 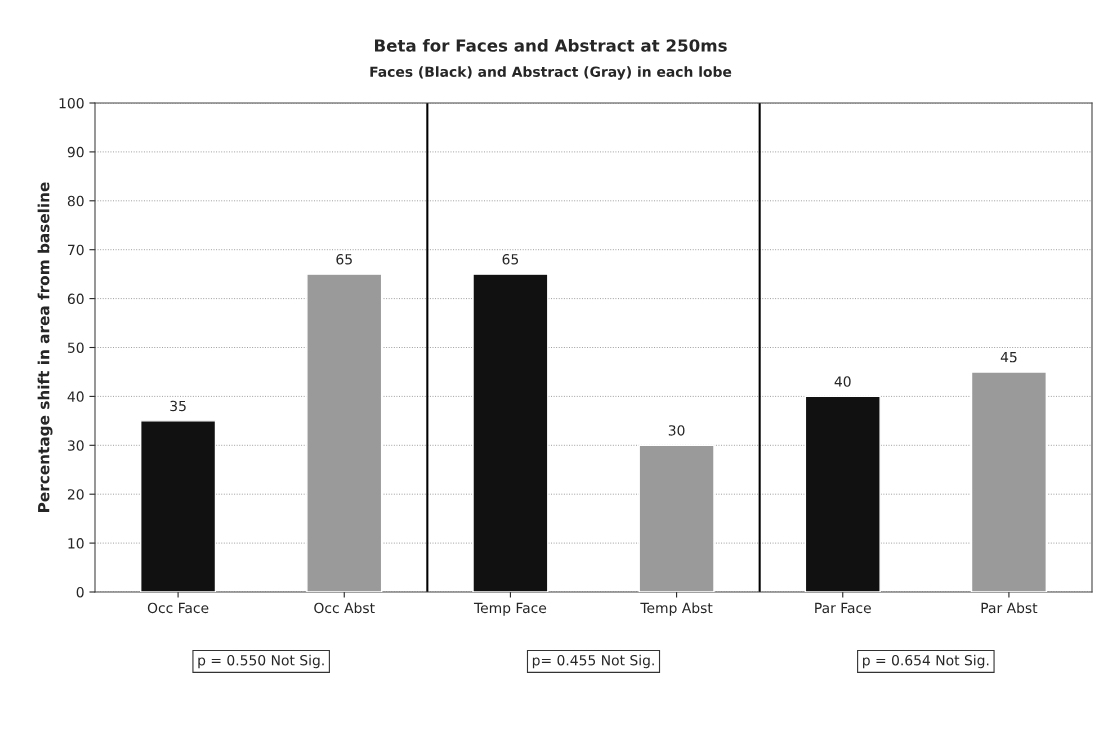 I want to click on y-tick-label: 70, so click(x=76, y=250).